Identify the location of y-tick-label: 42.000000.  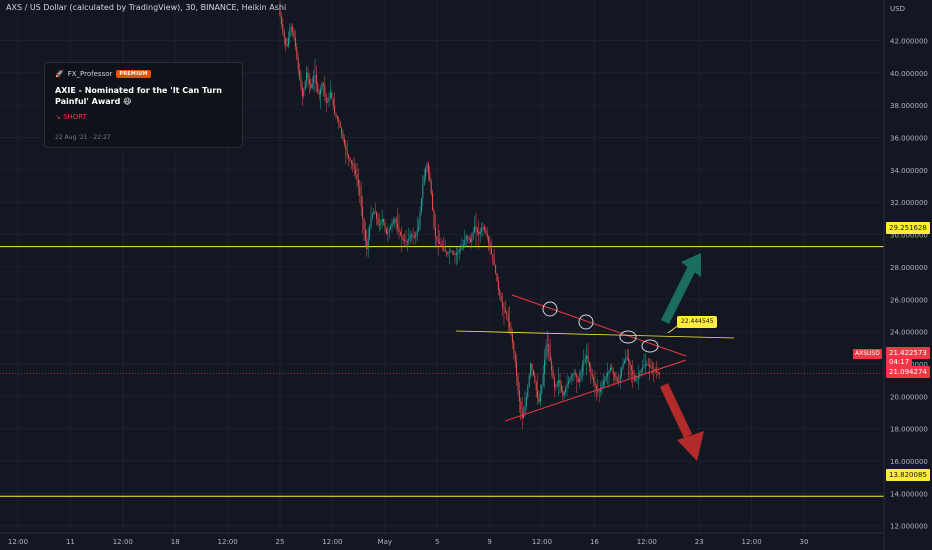
(909, 41).